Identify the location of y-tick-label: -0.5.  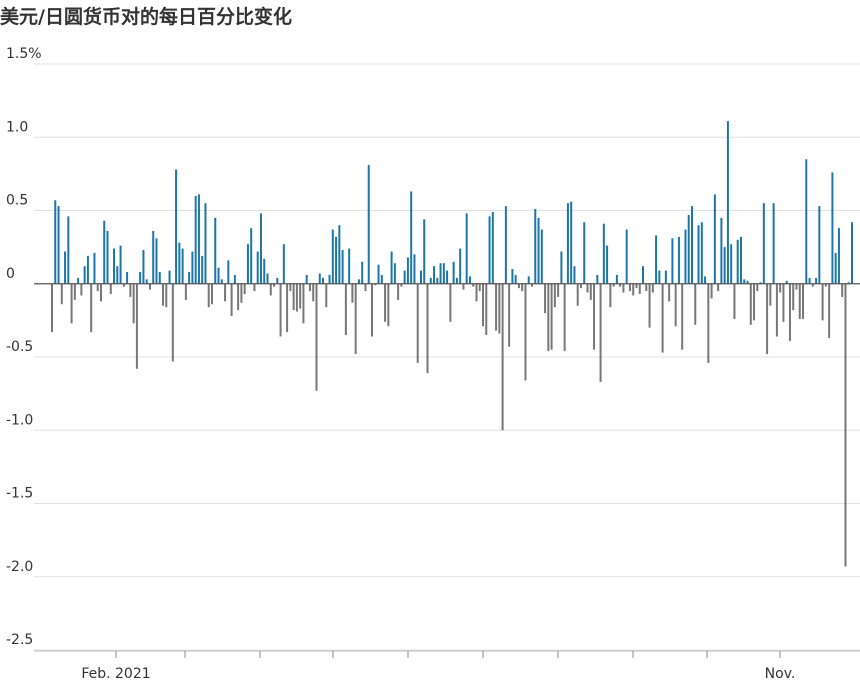
(19, 347).